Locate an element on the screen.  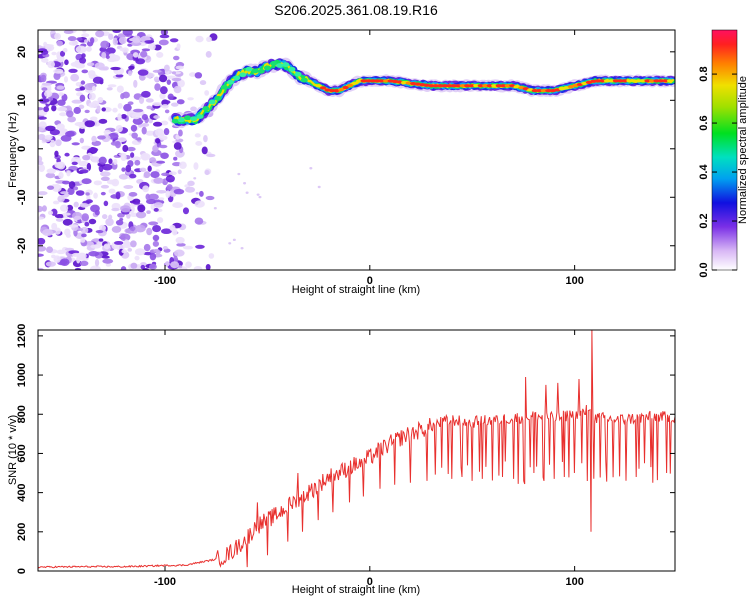
spectrogram-x-tick-label: -100 is located at coordinates (165, 281).